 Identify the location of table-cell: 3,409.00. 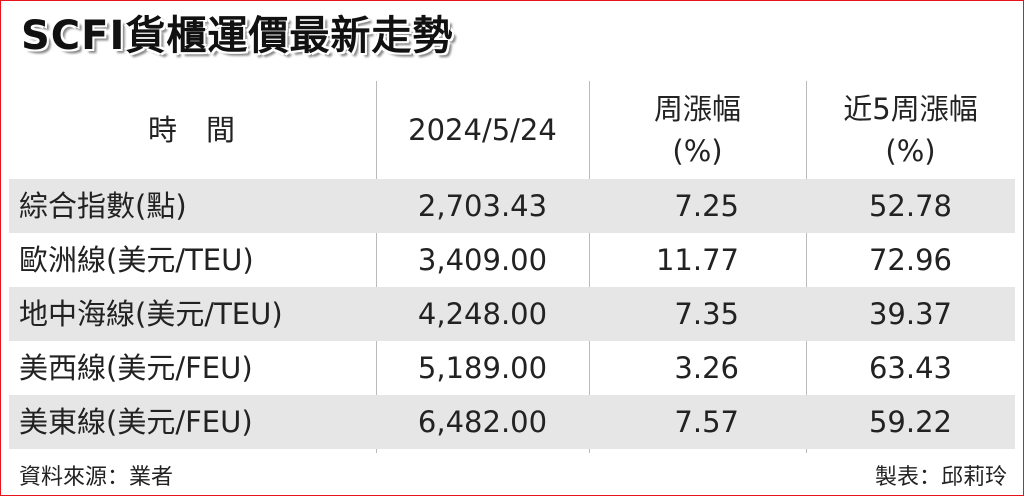
(482, 260).